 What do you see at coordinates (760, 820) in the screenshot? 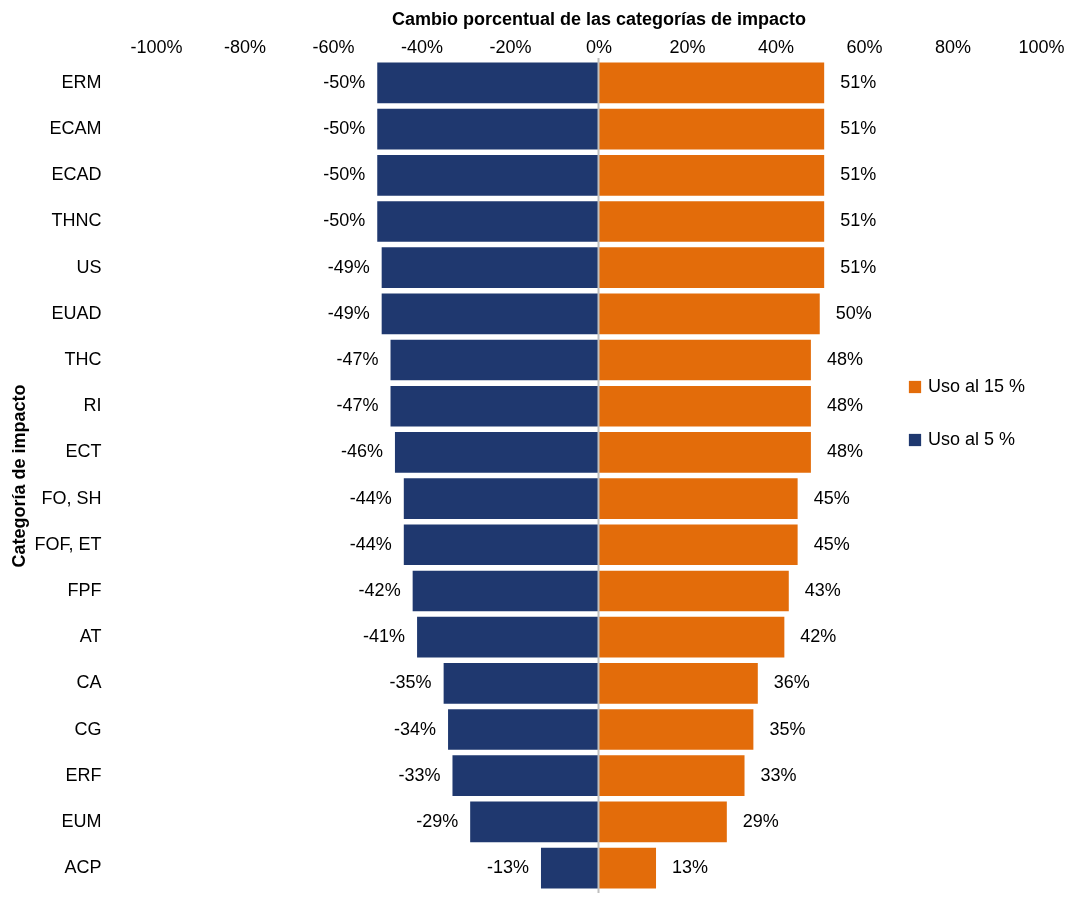
I see `data-label: 29%` at bounding box center [760, 820].